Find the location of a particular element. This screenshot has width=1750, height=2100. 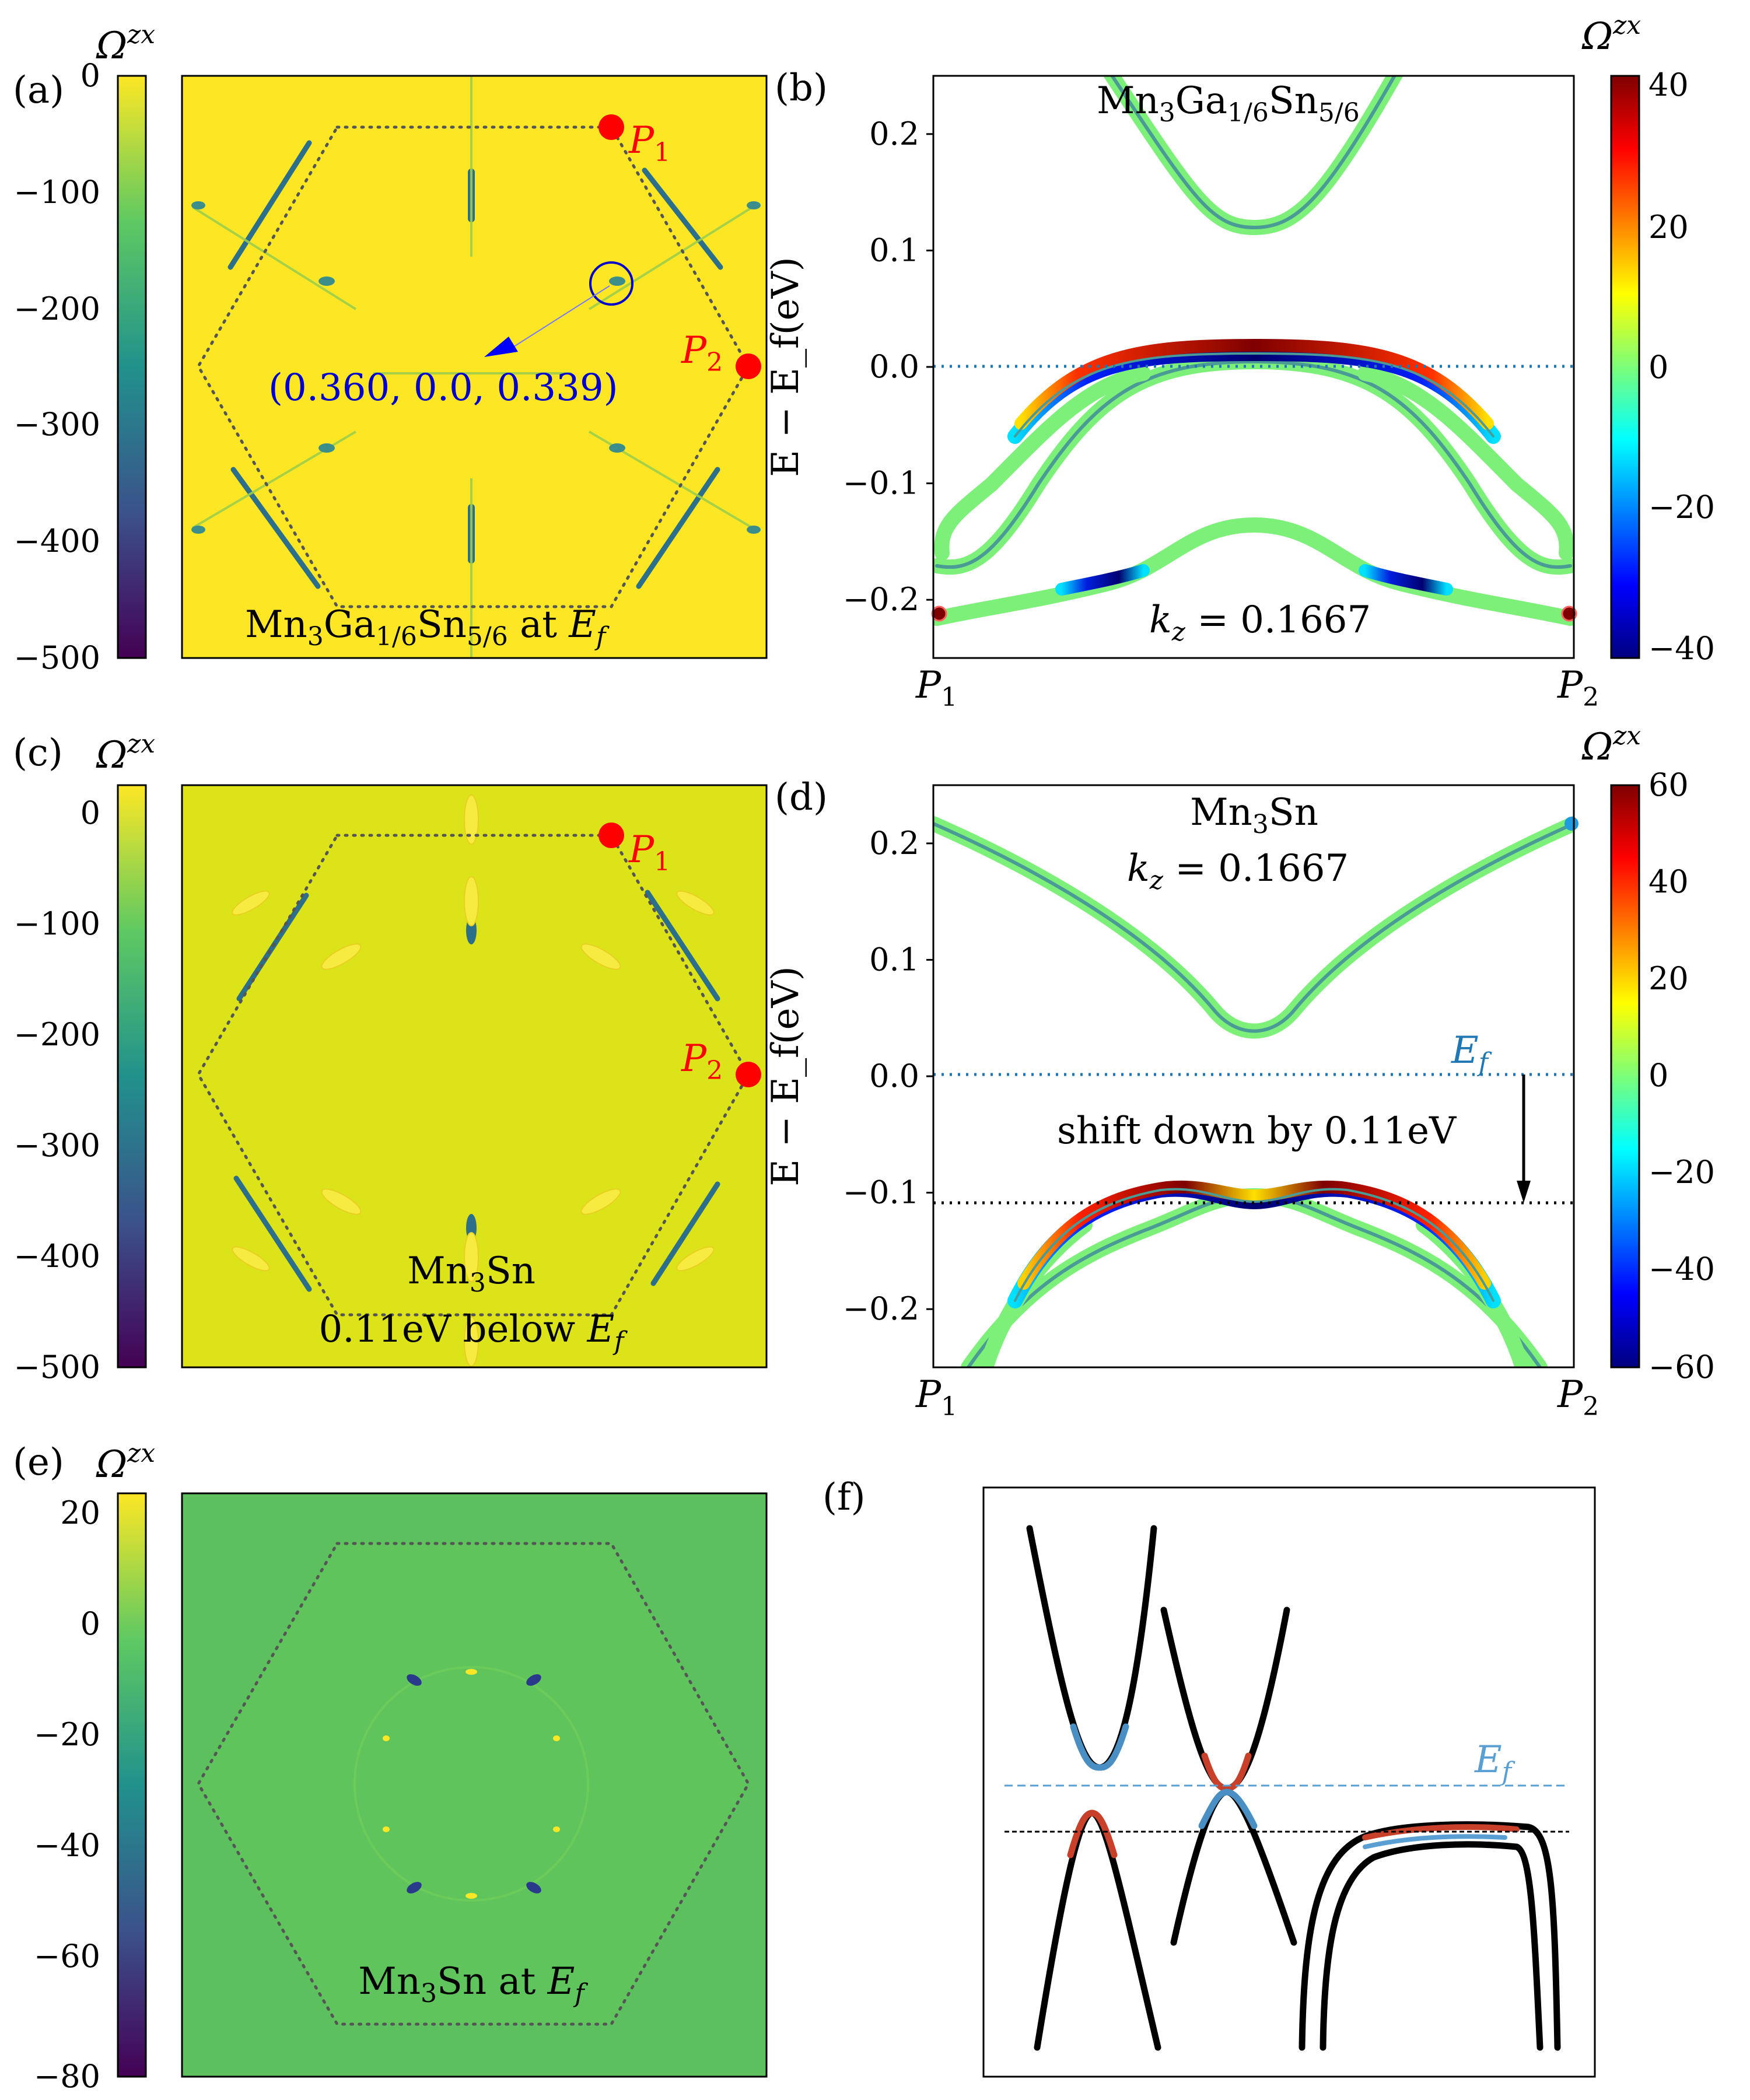

panel-c: (c) Ωzx 0 −100 −200 −300 −400 −500 is located at coordinates (391, 1057).